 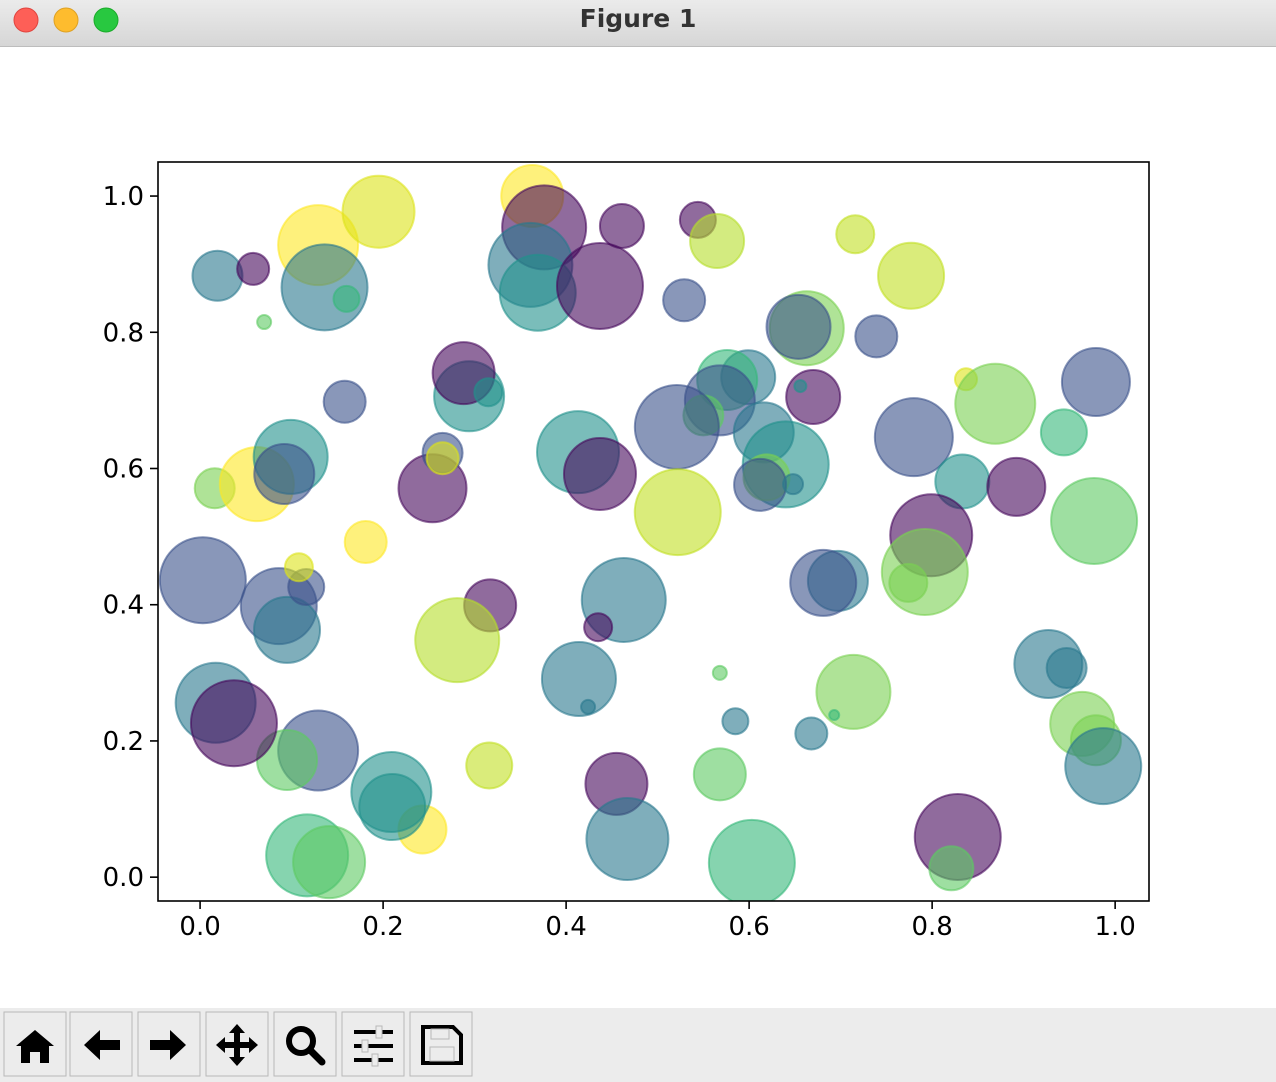 What do you see at coordinates (565, 927) in the screenshot?
I see `x-tick-label: 0.4` at bounding box center [565, 927].